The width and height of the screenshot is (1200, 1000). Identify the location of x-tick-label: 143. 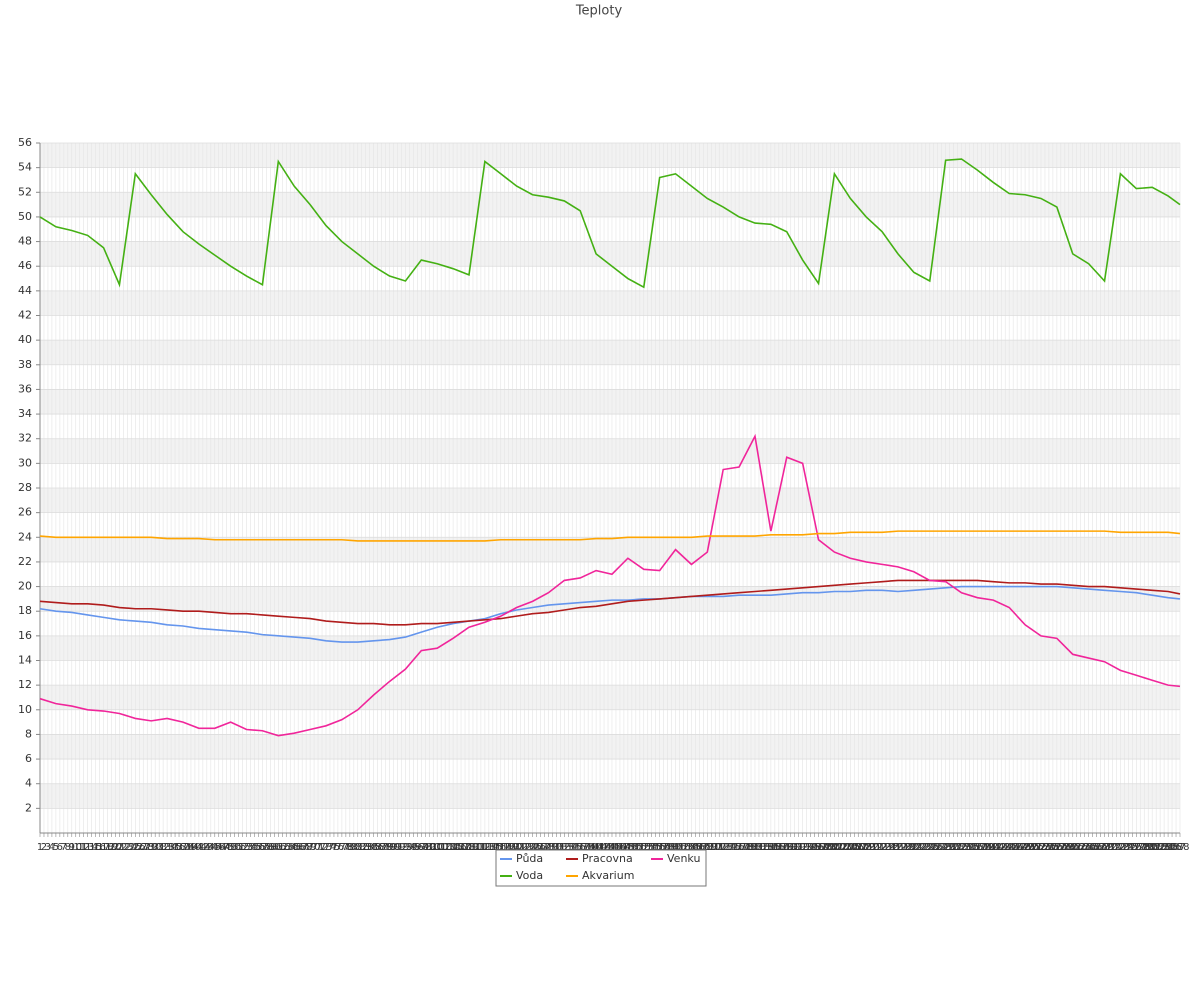
(603, 847).